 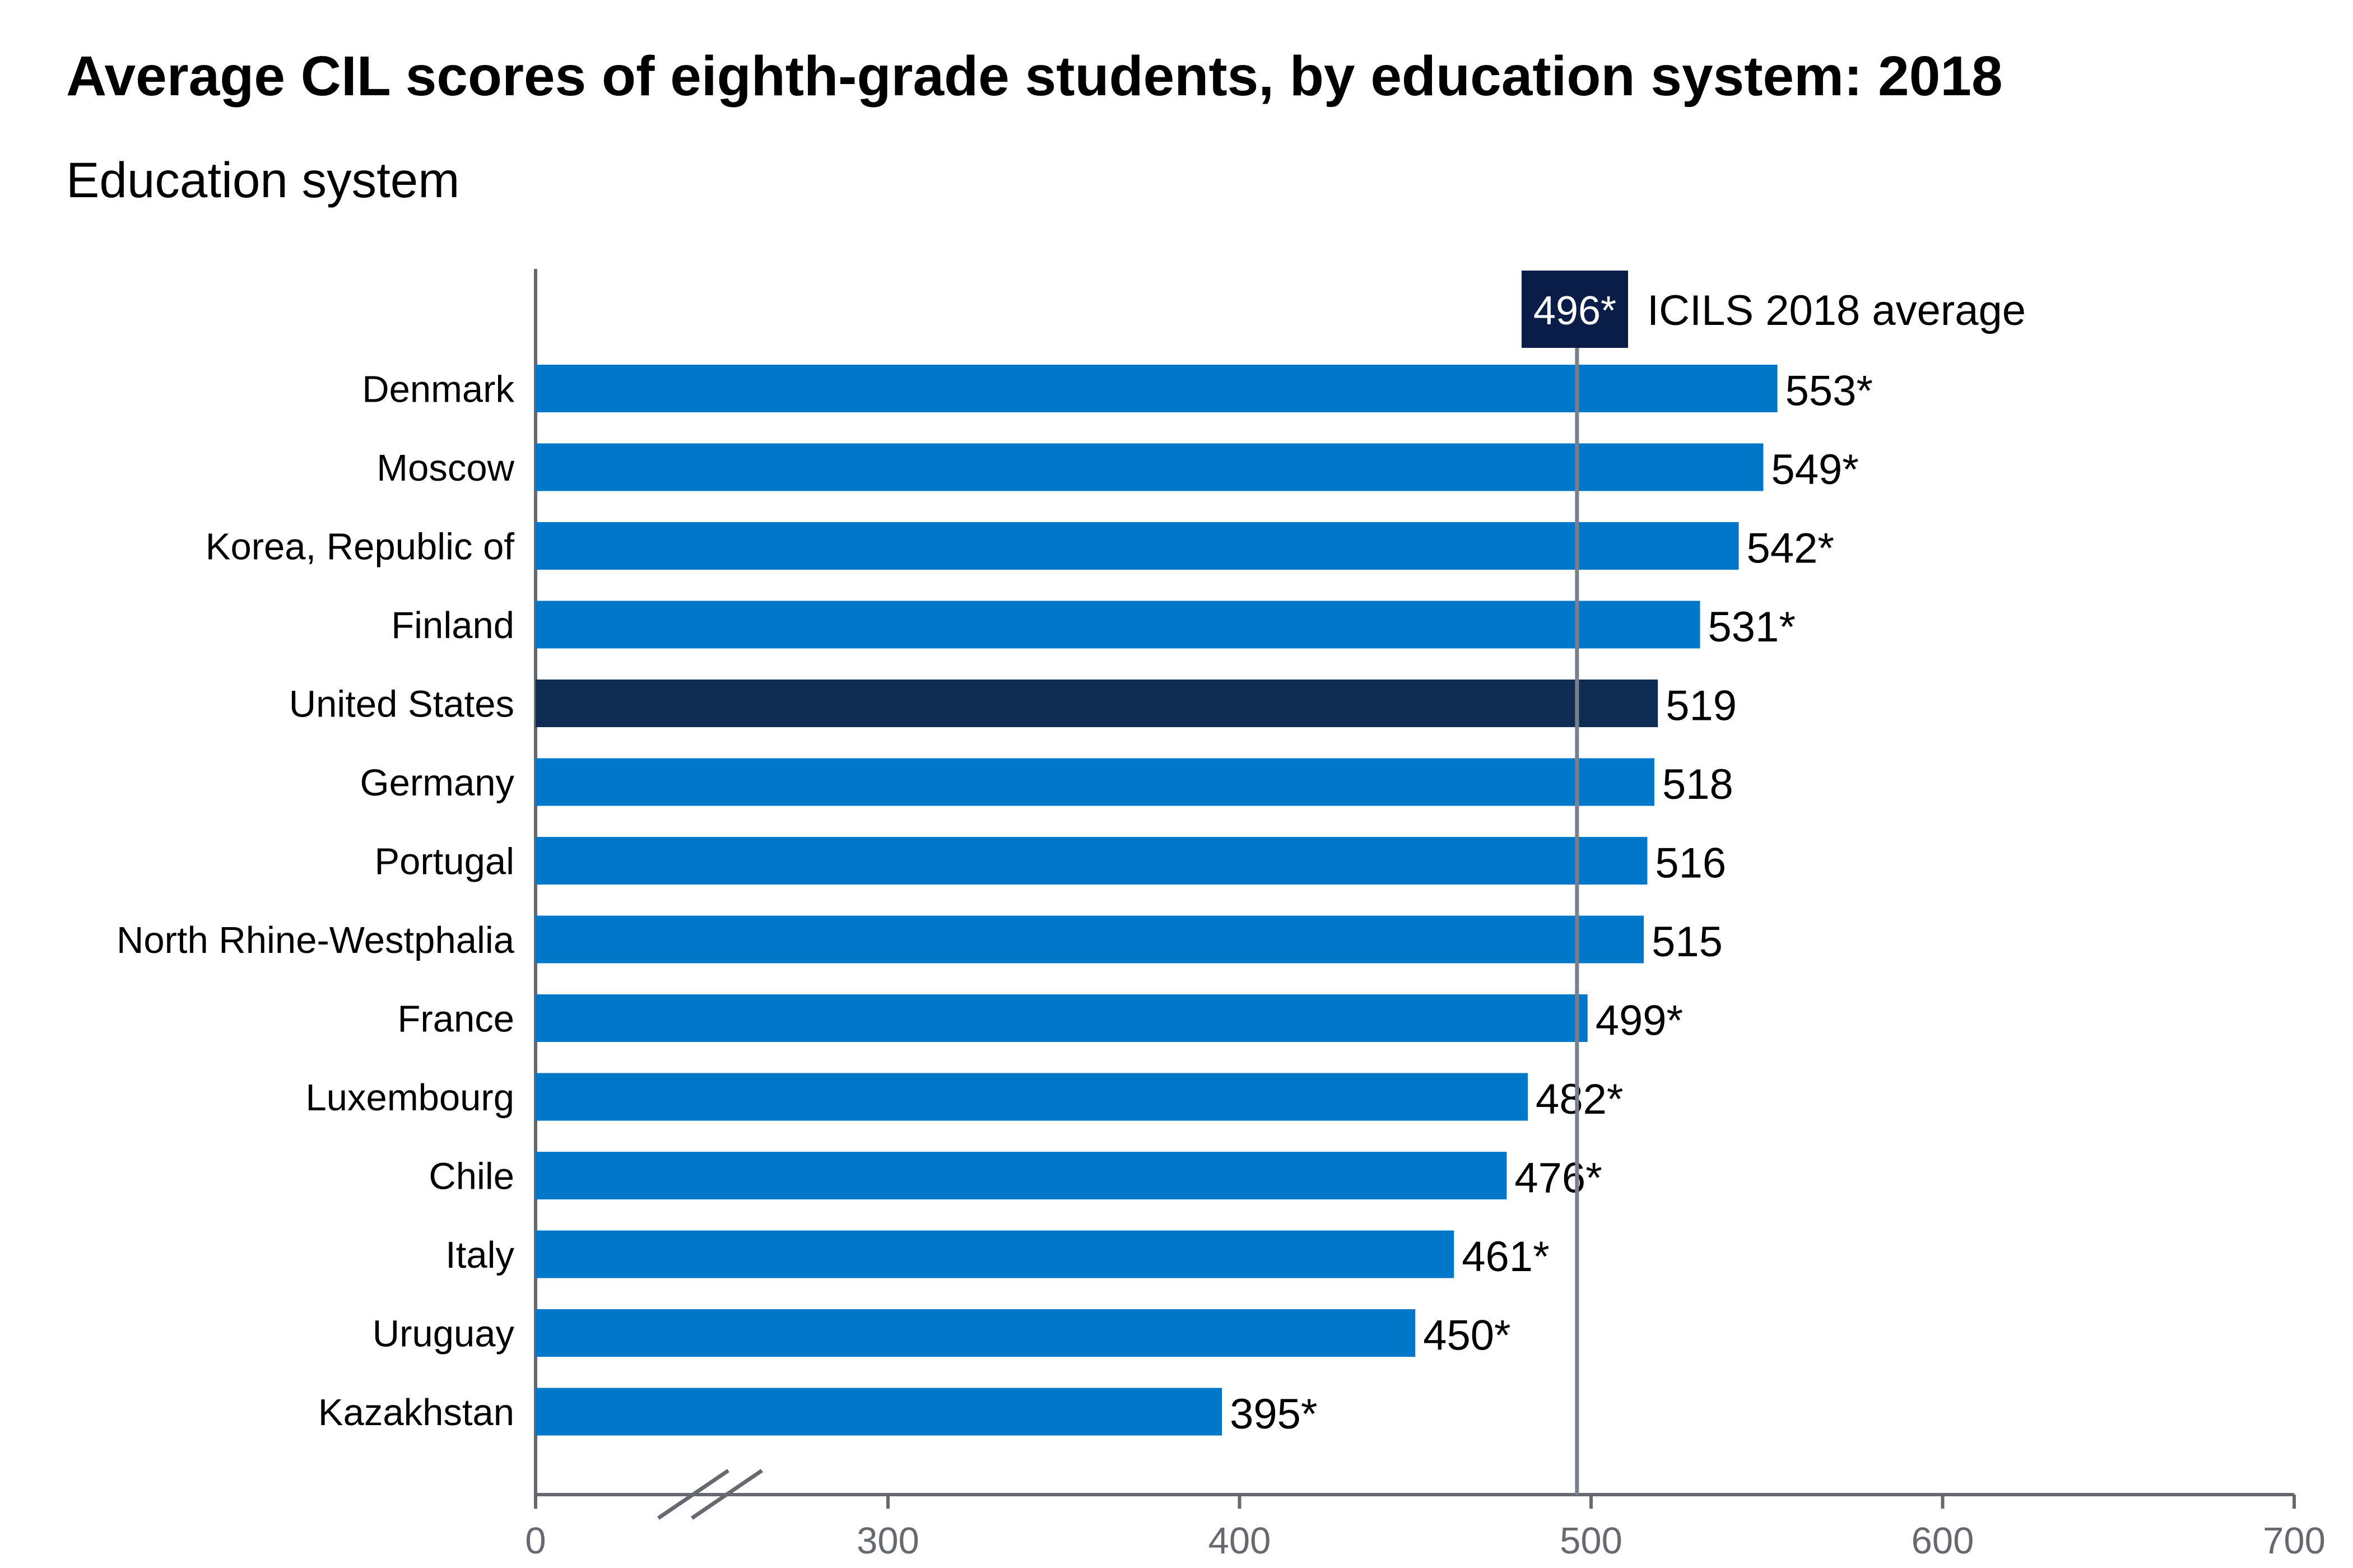 What do you see at coordinates (1687, 942) in the screenshot?
I see `value-label: 515` at bounding box center [1687, 942].